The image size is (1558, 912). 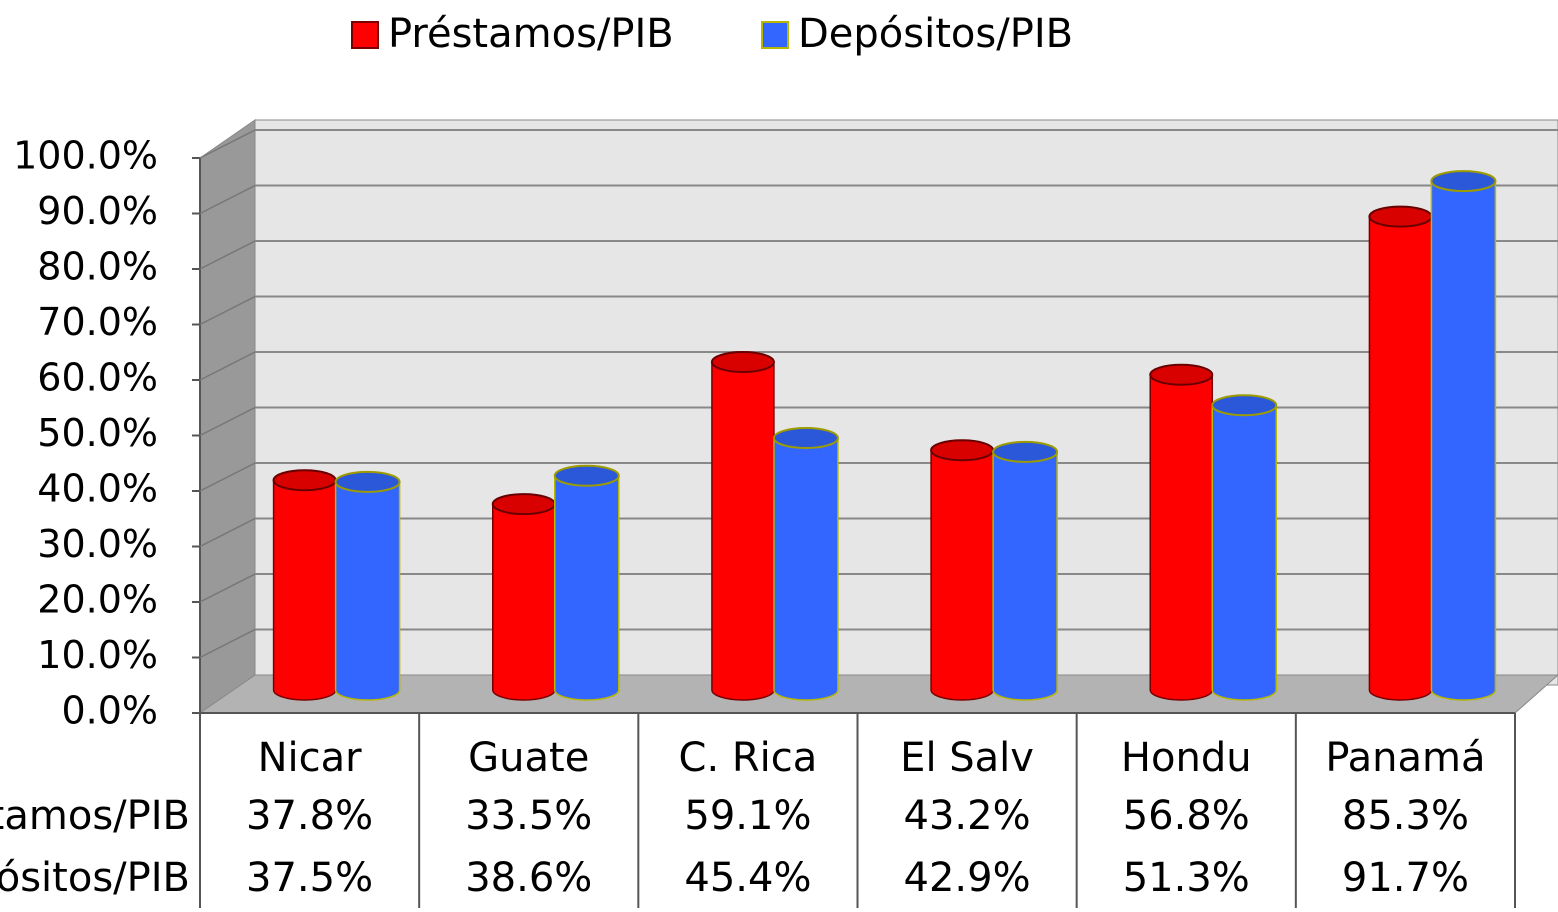 What do you see at coordinates (1186, 878) in the screenshot?
I see `table-value: 51.3%` at bounding box center [1186, 878].